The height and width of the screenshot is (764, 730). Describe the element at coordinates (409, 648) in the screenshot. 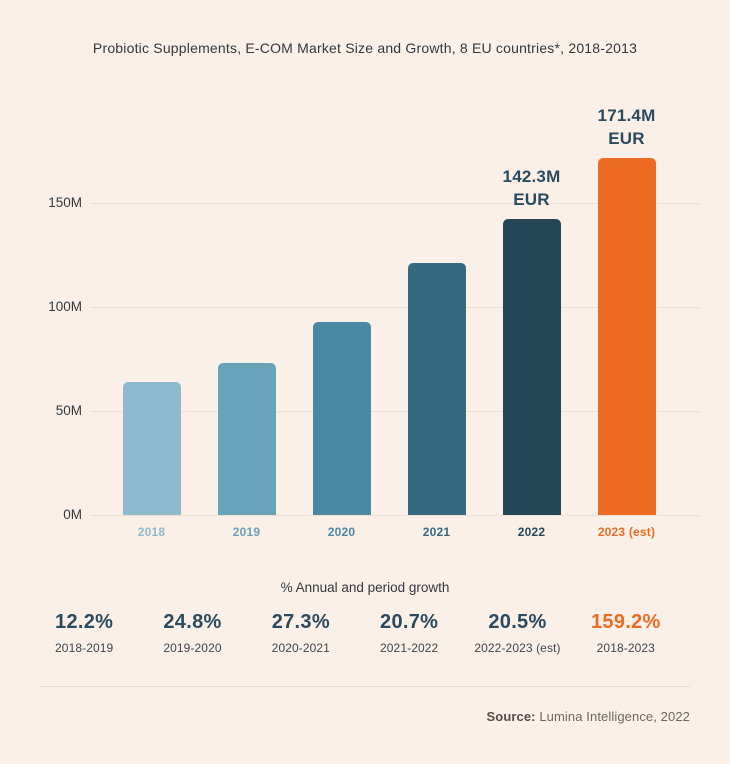

I see `growth-range: 2021-2022` at that location.